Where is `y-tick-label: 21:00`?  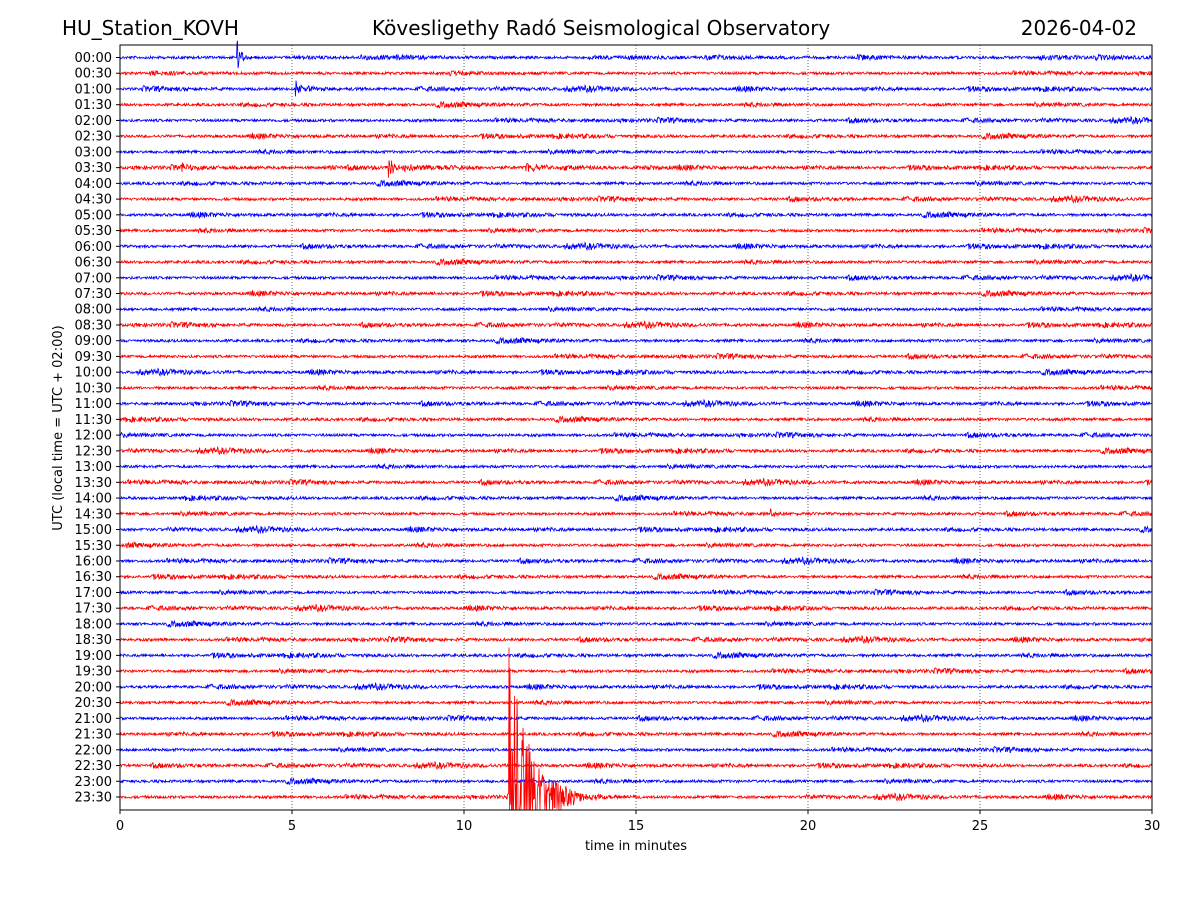 y-tick-label: 21:00 is located at coordinates (93, 719).